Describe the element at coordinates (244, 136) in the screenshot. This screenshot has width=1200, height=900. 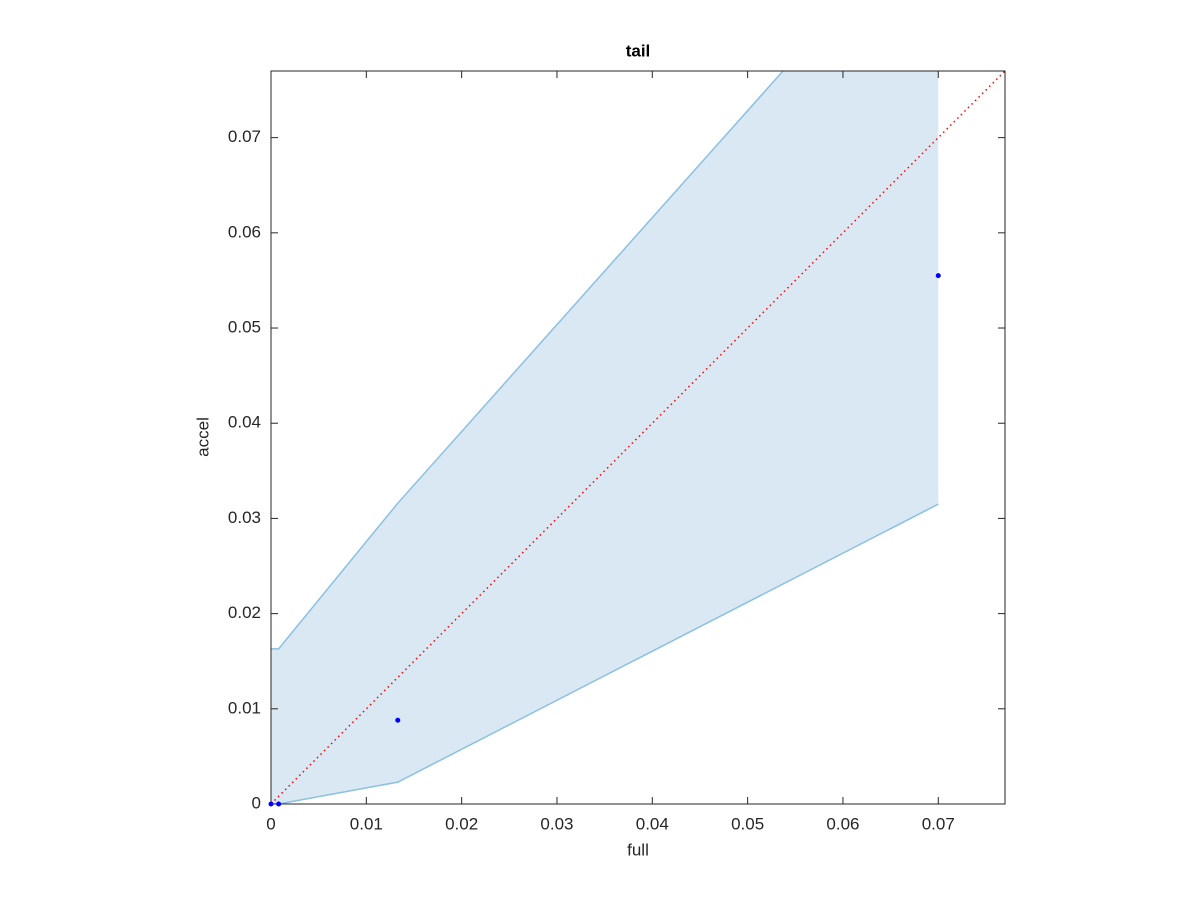
I see `y-tick-label: 0.07` at that location.